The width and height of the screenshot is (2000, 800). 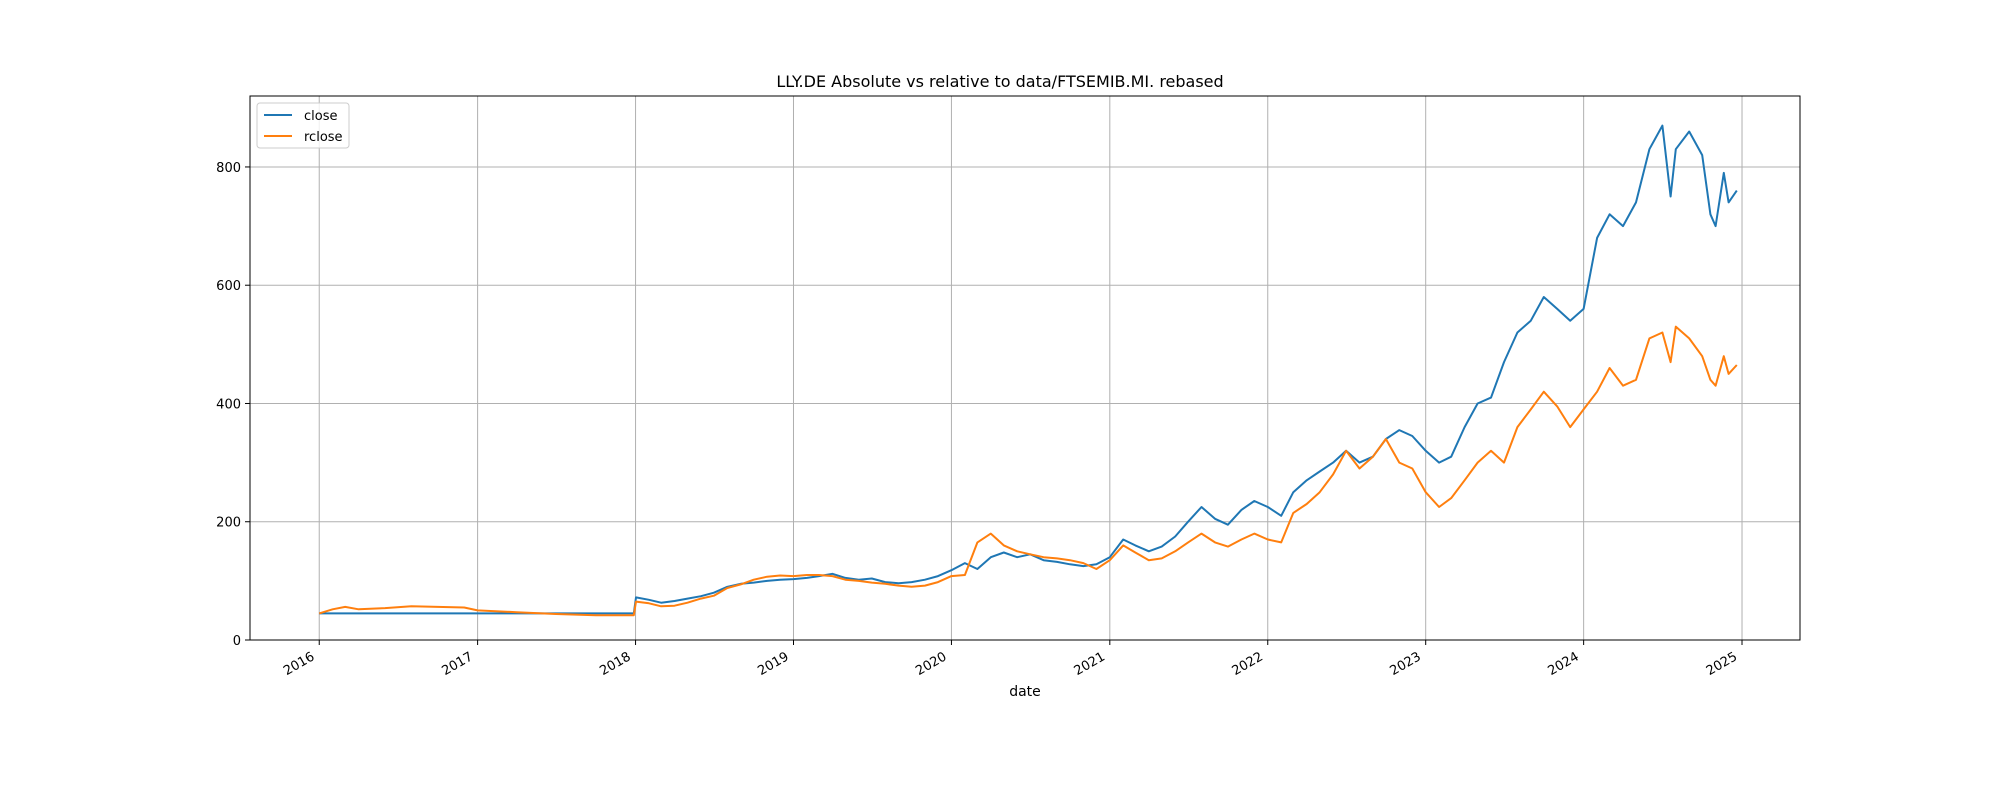 What do you see at coordinates (1025, 692) in the screenshot?
I see `x-axis-label: date` at bounding box center [1025, 692].